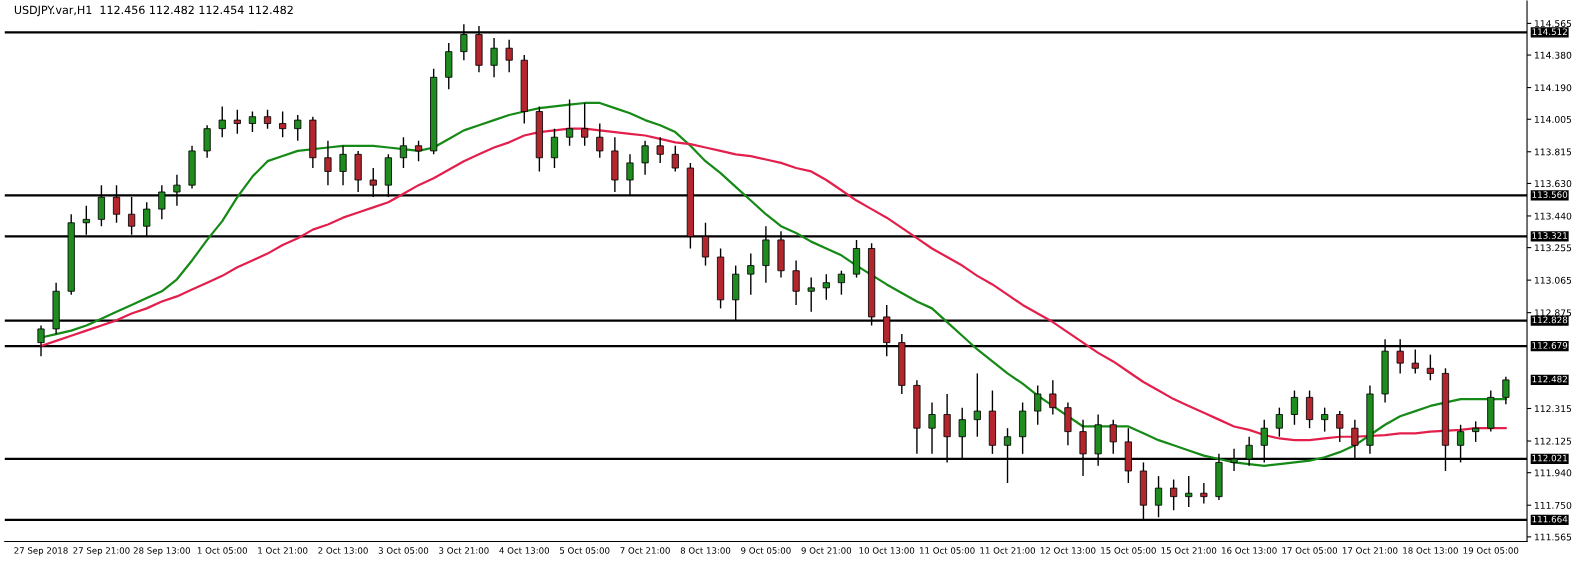  What do you see at coordinates (1128, 550) in the screenshot?
I see `x-tick-label: 15 Oct 05:00` at bounding box center [1128, 550].